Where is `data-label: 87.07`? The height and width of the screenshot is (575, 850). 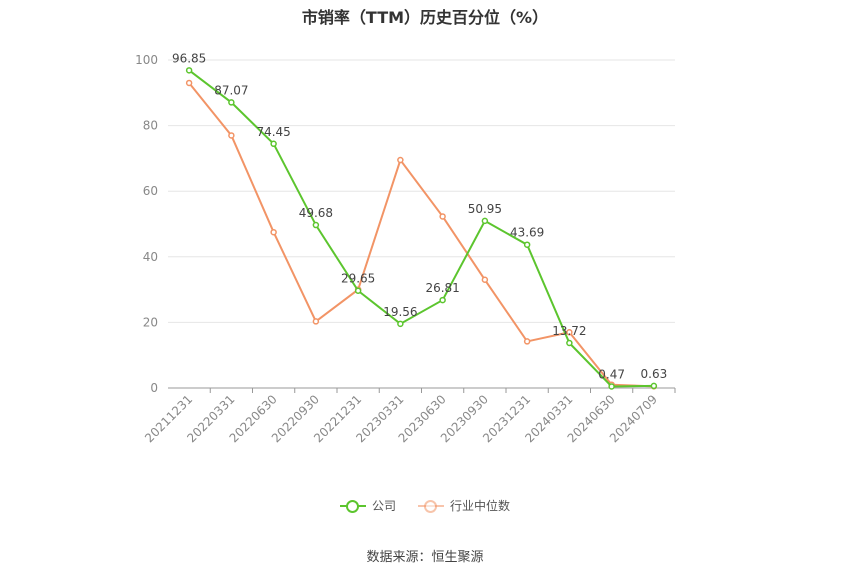
data-label: 87.07 is located at coordinates (231, 90).